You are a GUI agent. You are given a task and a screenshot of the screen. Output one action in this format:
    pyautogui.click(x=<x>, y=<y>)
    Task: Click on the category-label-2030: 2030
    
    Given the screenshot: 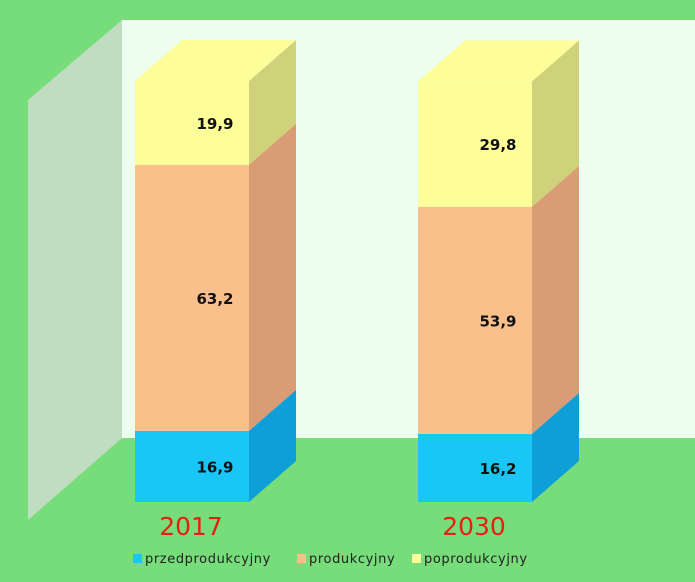 What is the action you would take?
    pyautogui.click(x=474, y=526)
    